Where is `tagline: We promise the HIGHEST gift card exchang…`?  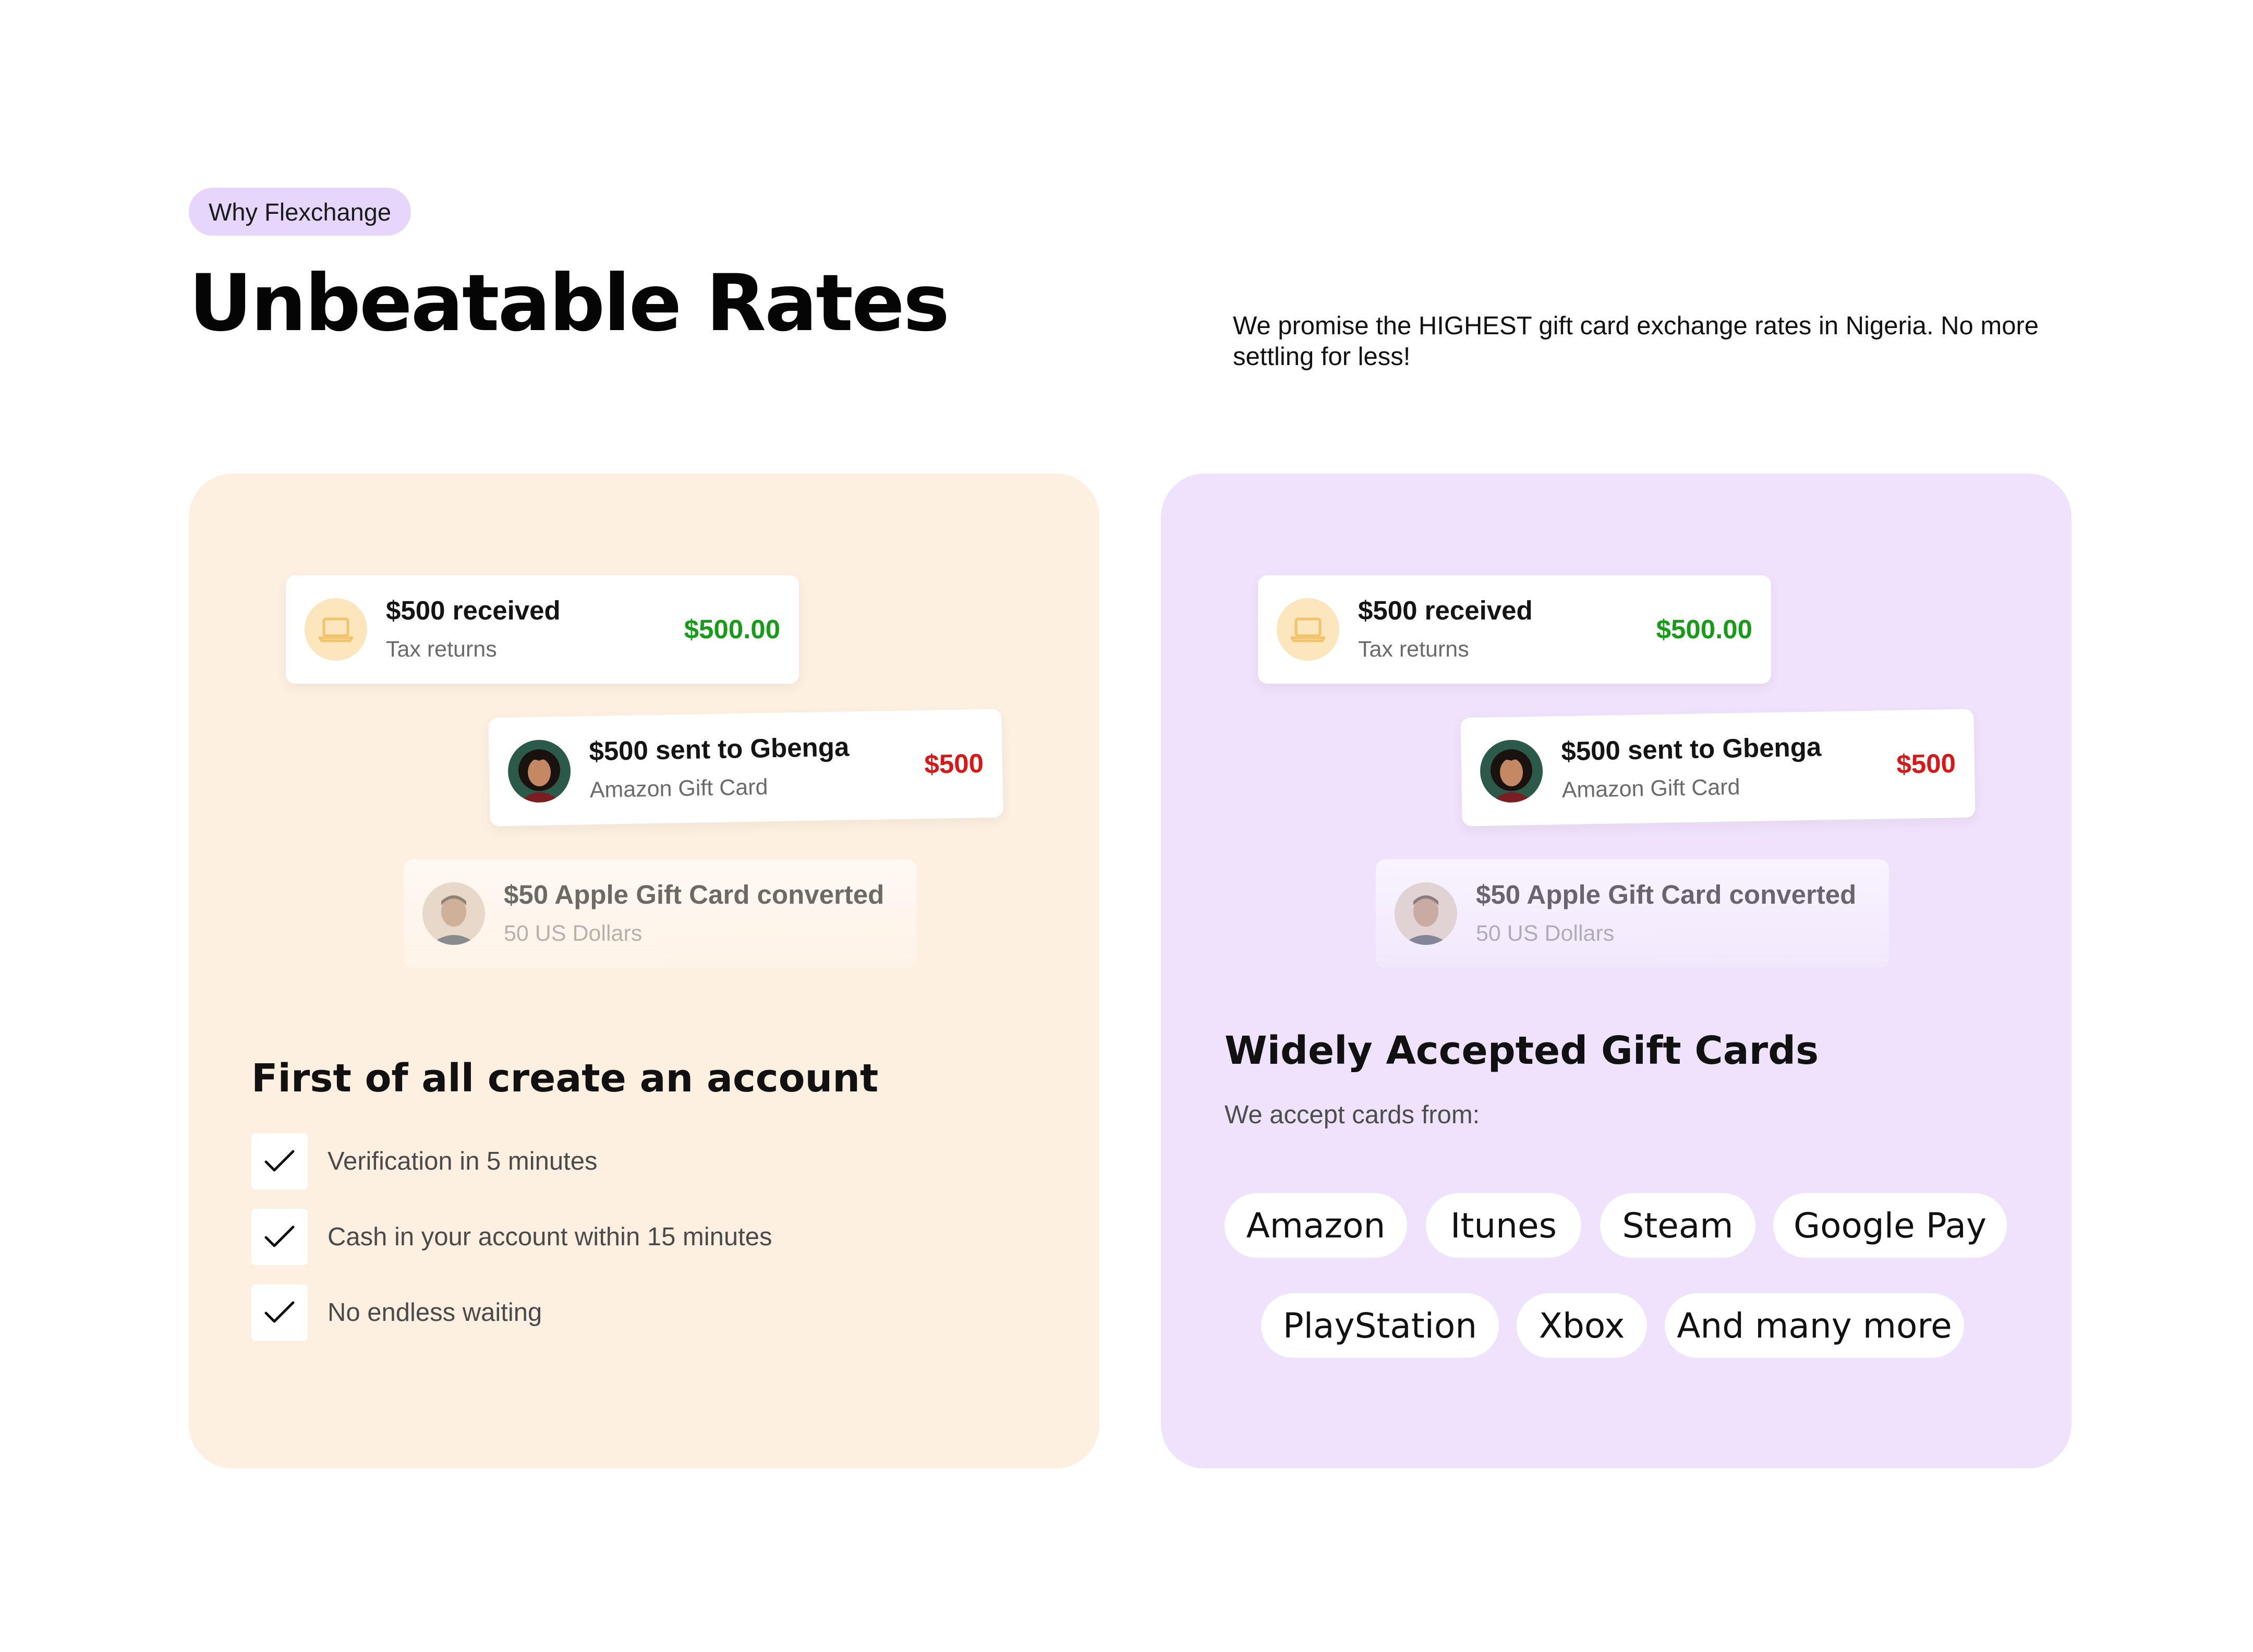 tagline: We promise the HIGHEST gift card exchang… is located at coordinates (1636, 342).